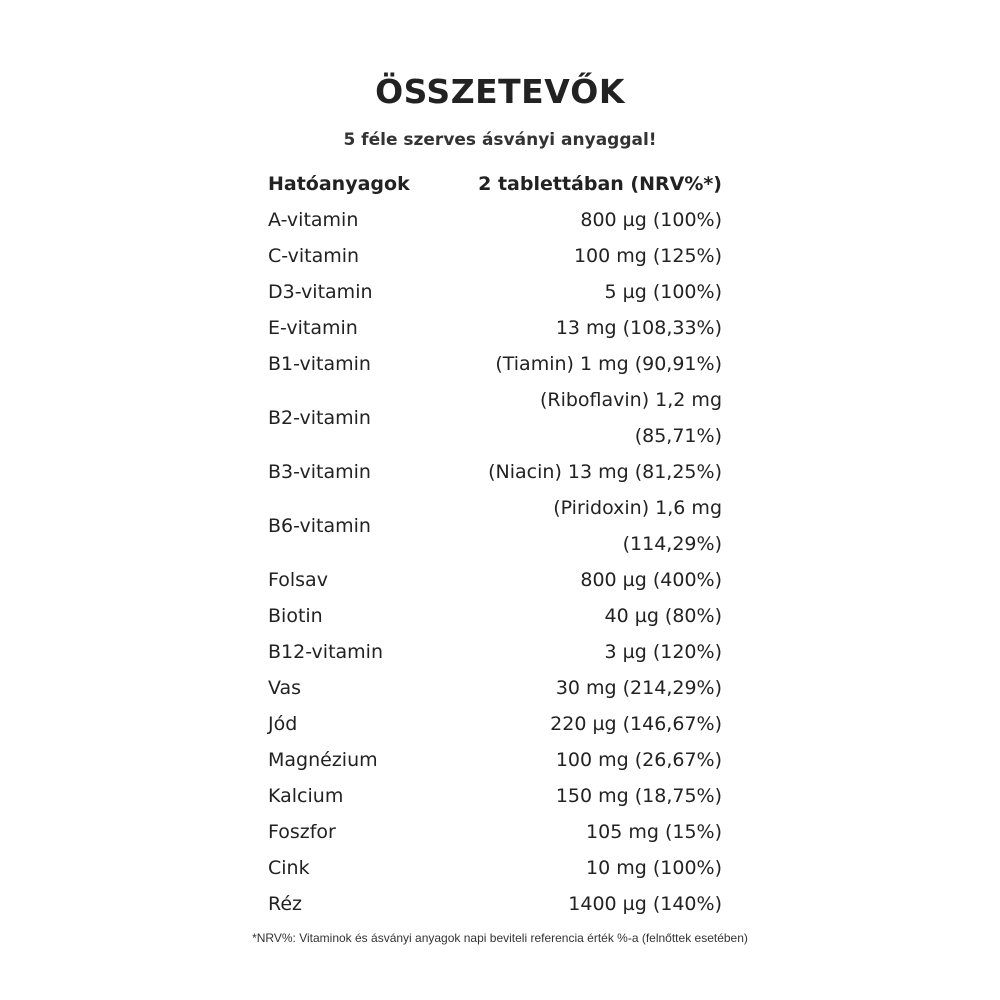  Describe the element at coordinates (608, 364) in the screenshot. I see `ingredient-amount: (Tiamin) 1 mg (90,91%)` at that location.